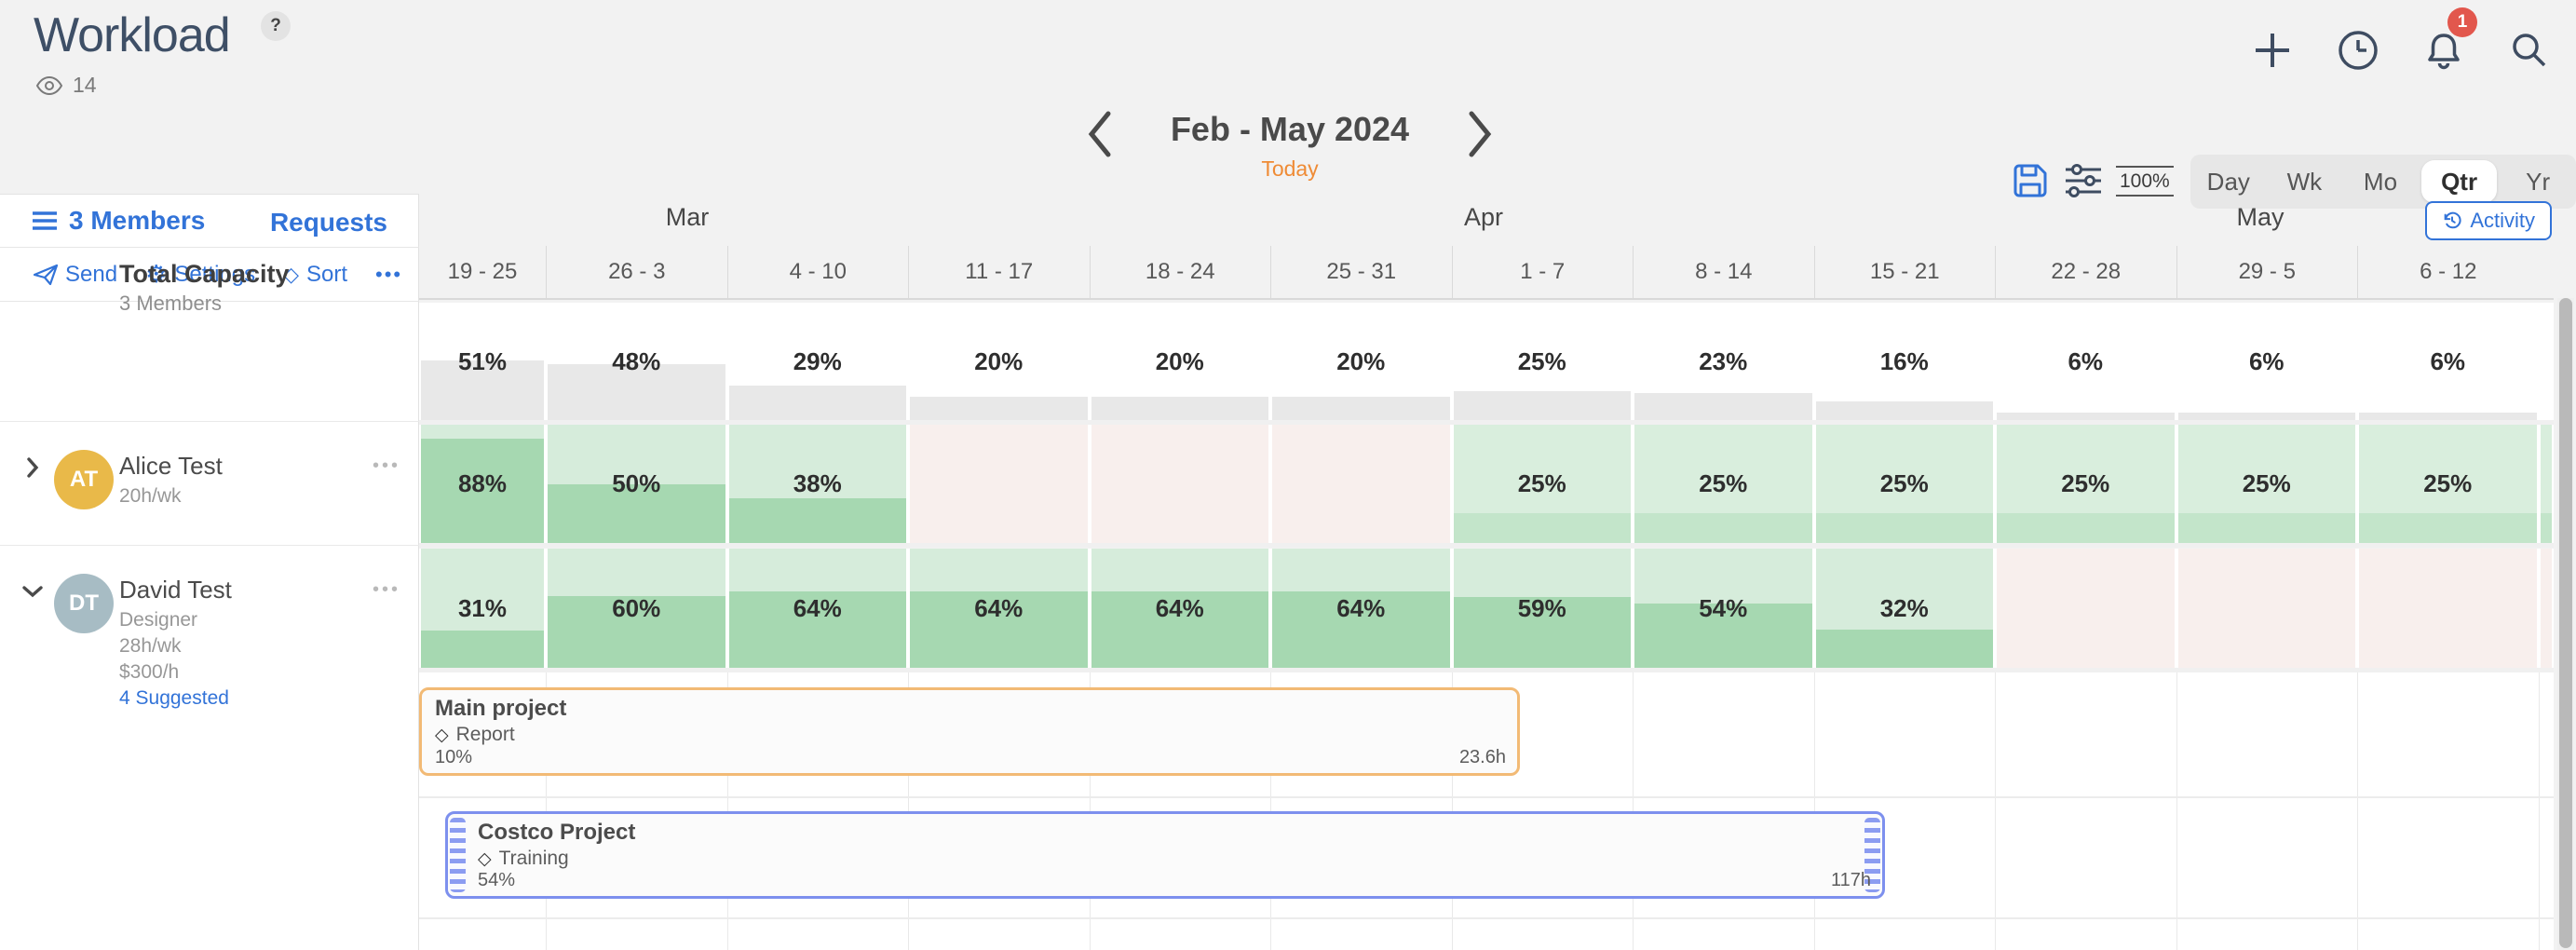 The image size is (2576, 950). I want to click on sort-button: ◇ Sort, so click(315, 275).